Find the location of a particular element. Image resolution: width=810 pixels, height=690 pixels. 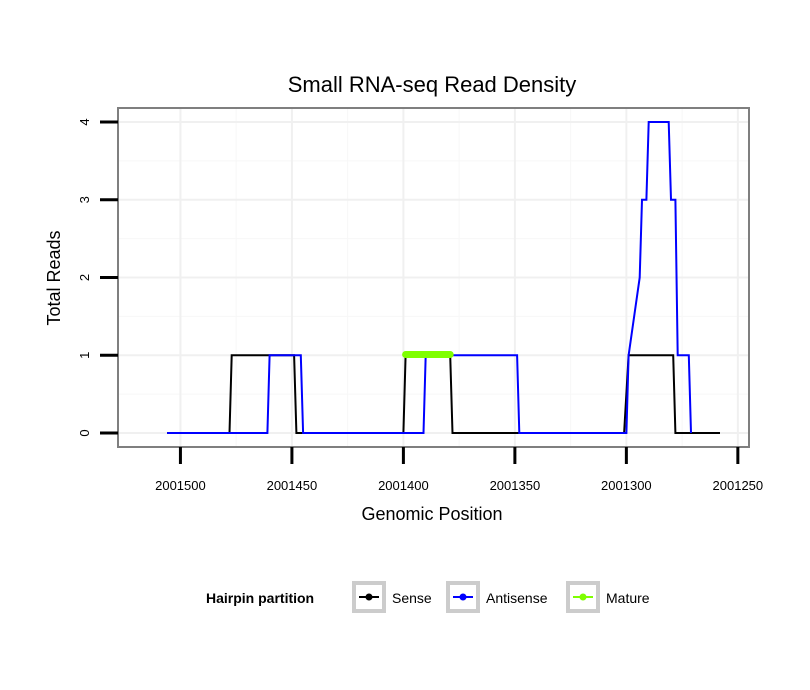

legend-item-sense: Sense is located at coordinates (392, 597).